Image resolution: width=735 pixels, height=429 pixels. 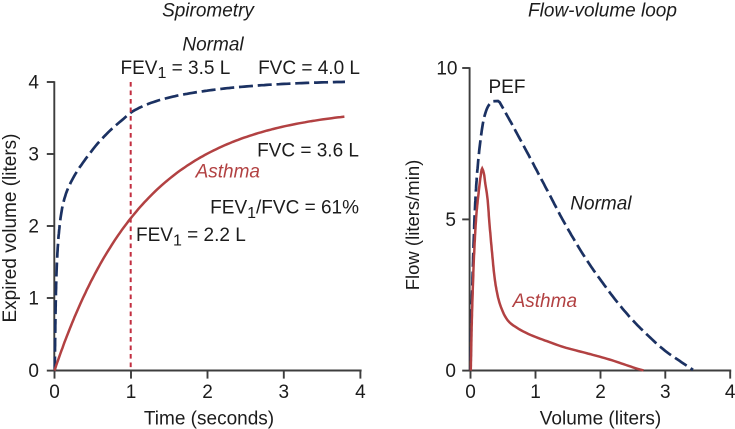 I want to click on svg-text: FEV1 = 3.5 L, so click(x=176, y=70).